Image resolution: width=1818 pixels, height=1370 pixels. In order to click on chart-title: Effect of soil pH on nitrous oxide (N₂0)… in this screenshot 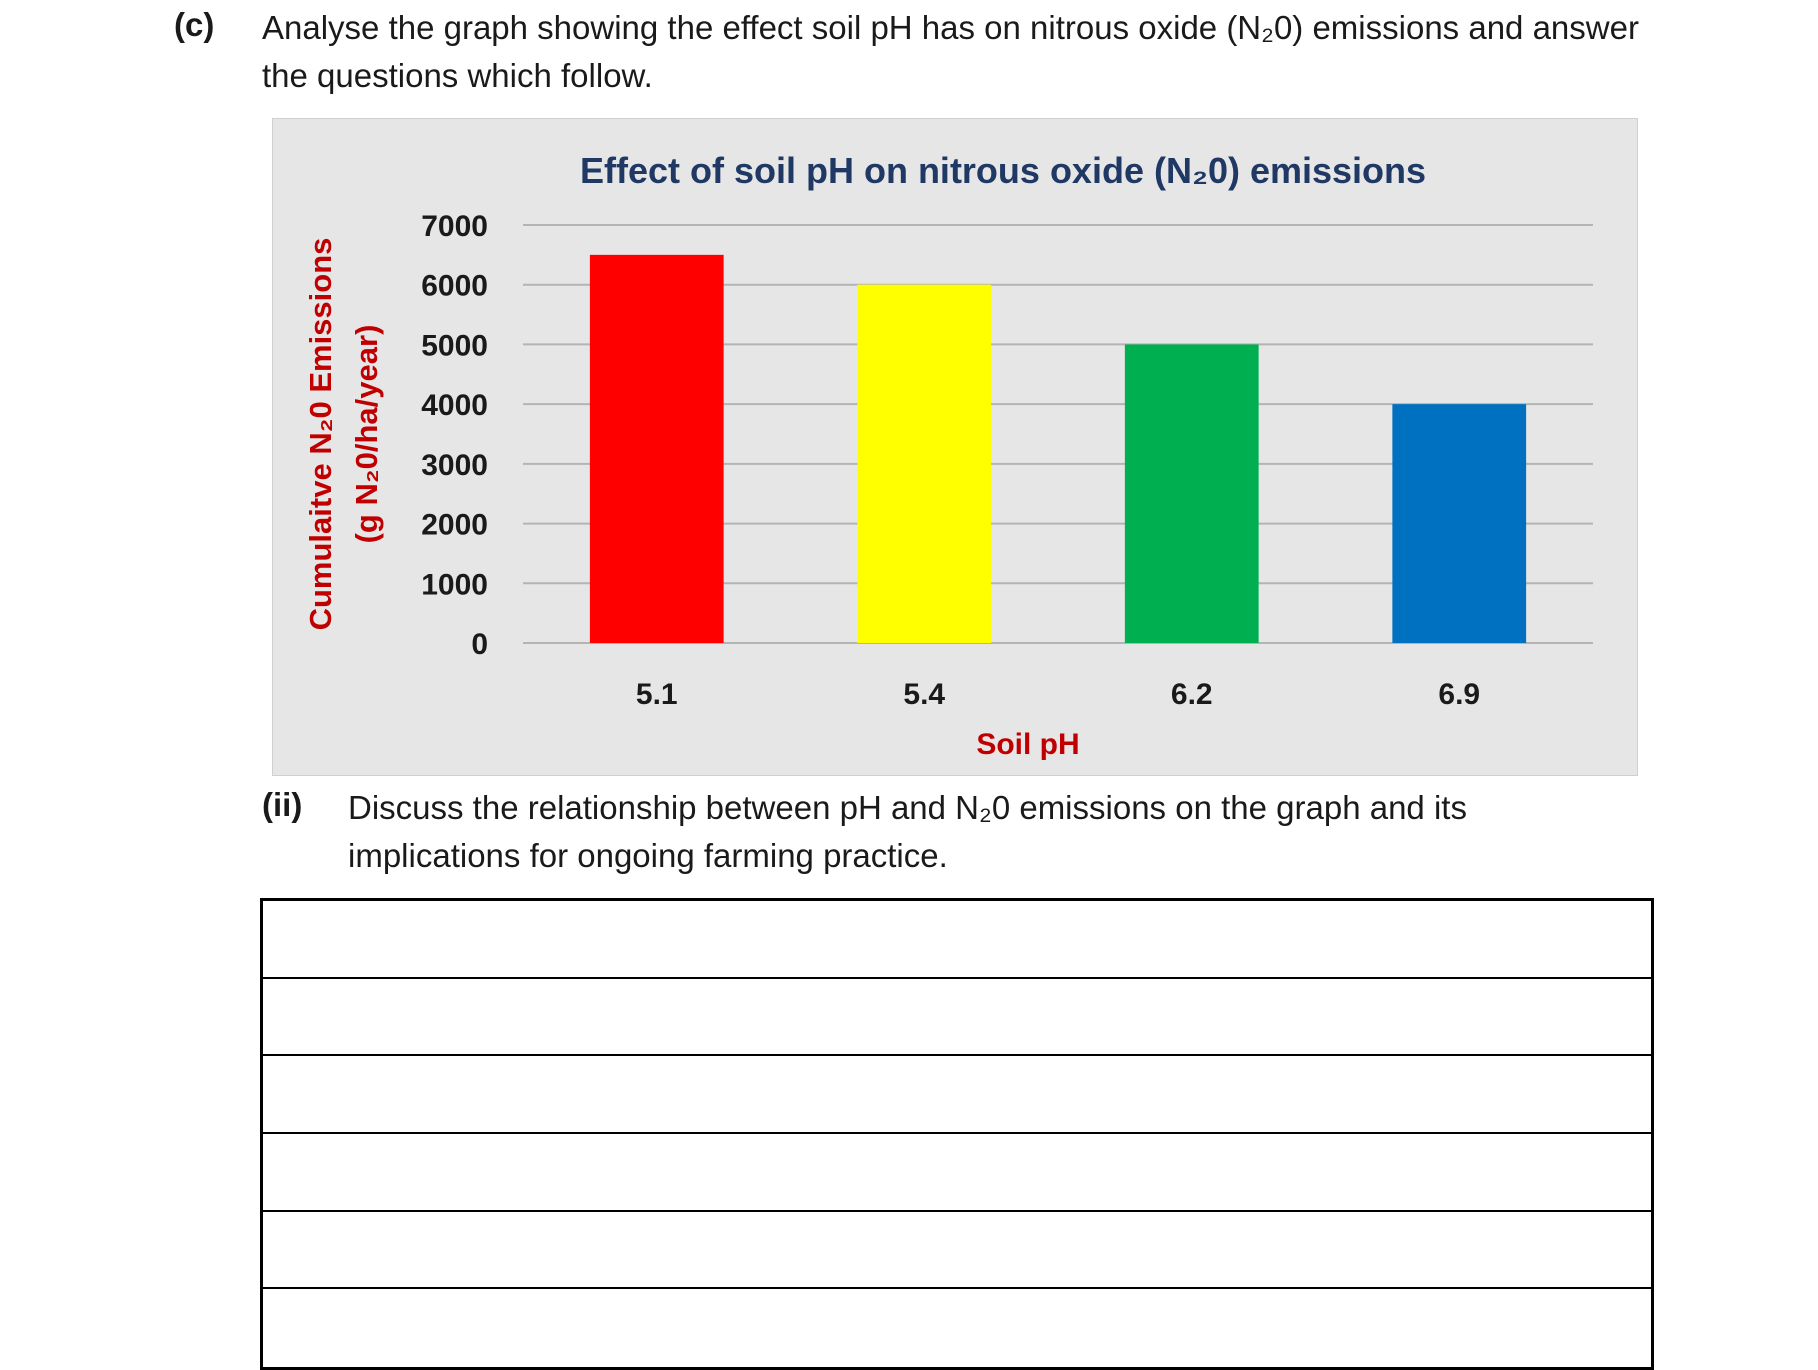, I will do `click(1003, 170)`.